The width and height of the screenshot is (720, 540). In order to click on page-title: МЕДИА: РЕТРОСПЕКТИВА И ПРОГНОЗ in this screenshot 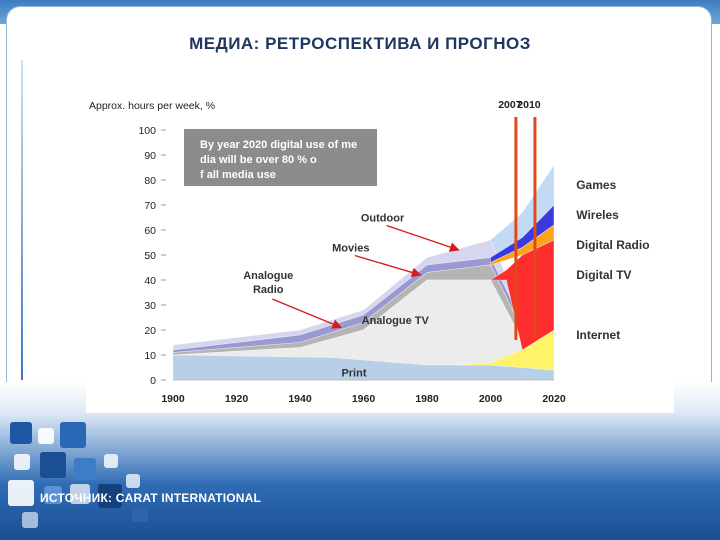, I will do `click(360, 43)`.